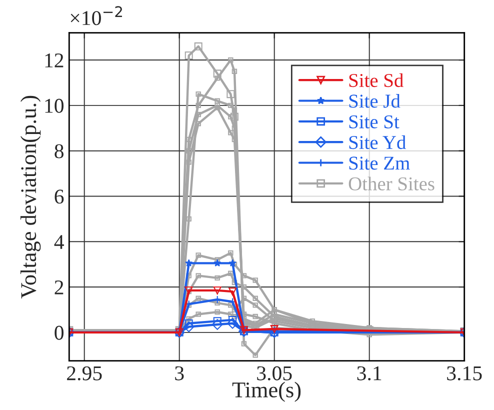  I want to click on x-axis-title: Time(s), so click(266, 392).